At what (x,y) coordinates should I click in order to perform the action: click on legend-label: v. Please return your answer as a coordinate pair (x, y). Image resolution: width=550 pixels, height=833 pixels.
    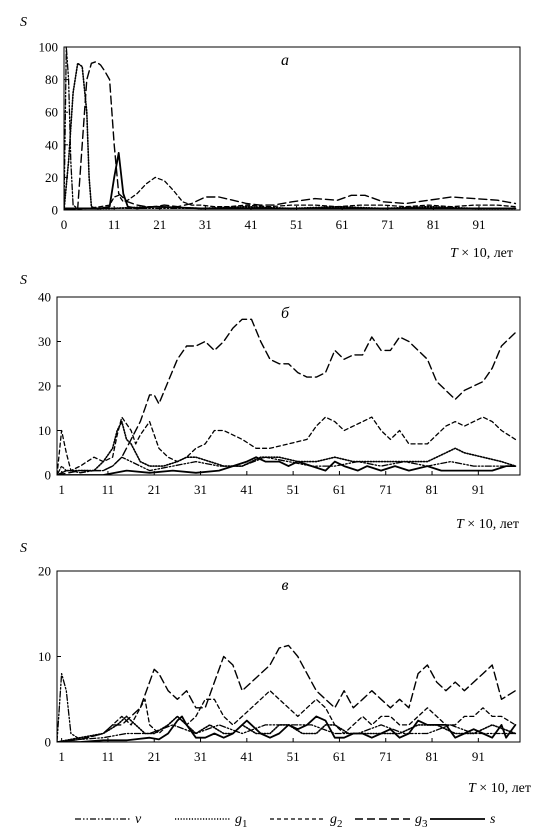
    Looking at the image, I should click on (138, 819).